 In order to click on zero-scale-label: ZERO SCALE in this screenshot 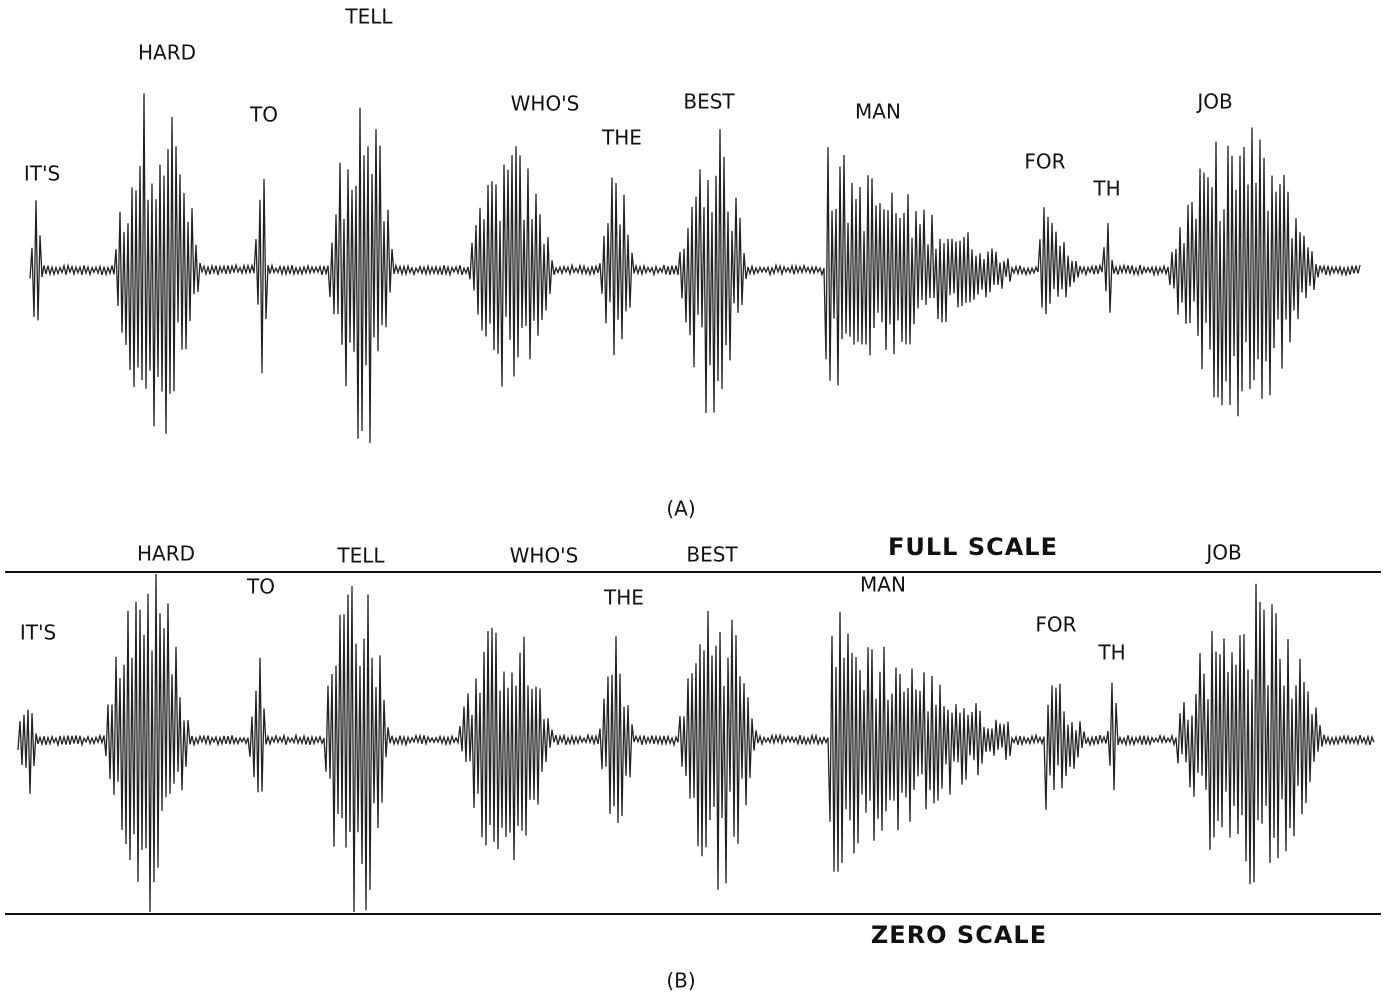, I will do `click(959, 935)`.